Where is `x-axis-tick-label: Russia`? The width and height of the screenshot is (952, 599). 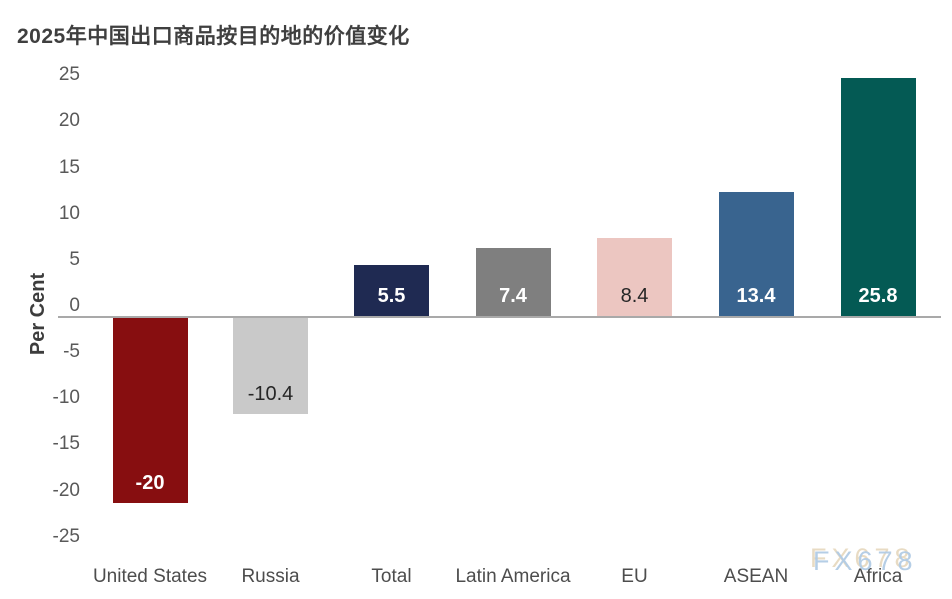 x-axis-tick-label: Russia is located at coordinates (270, 576).